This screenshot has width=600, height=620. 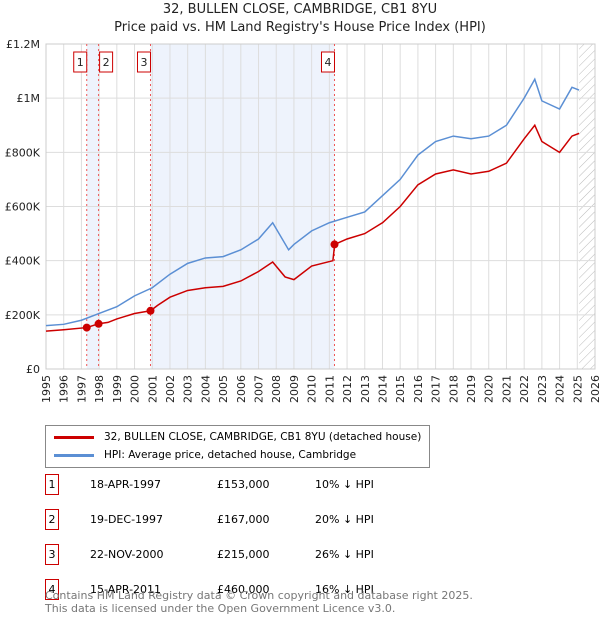 I want to click on x-tick-label: 2024, so click(x=560, y=389).